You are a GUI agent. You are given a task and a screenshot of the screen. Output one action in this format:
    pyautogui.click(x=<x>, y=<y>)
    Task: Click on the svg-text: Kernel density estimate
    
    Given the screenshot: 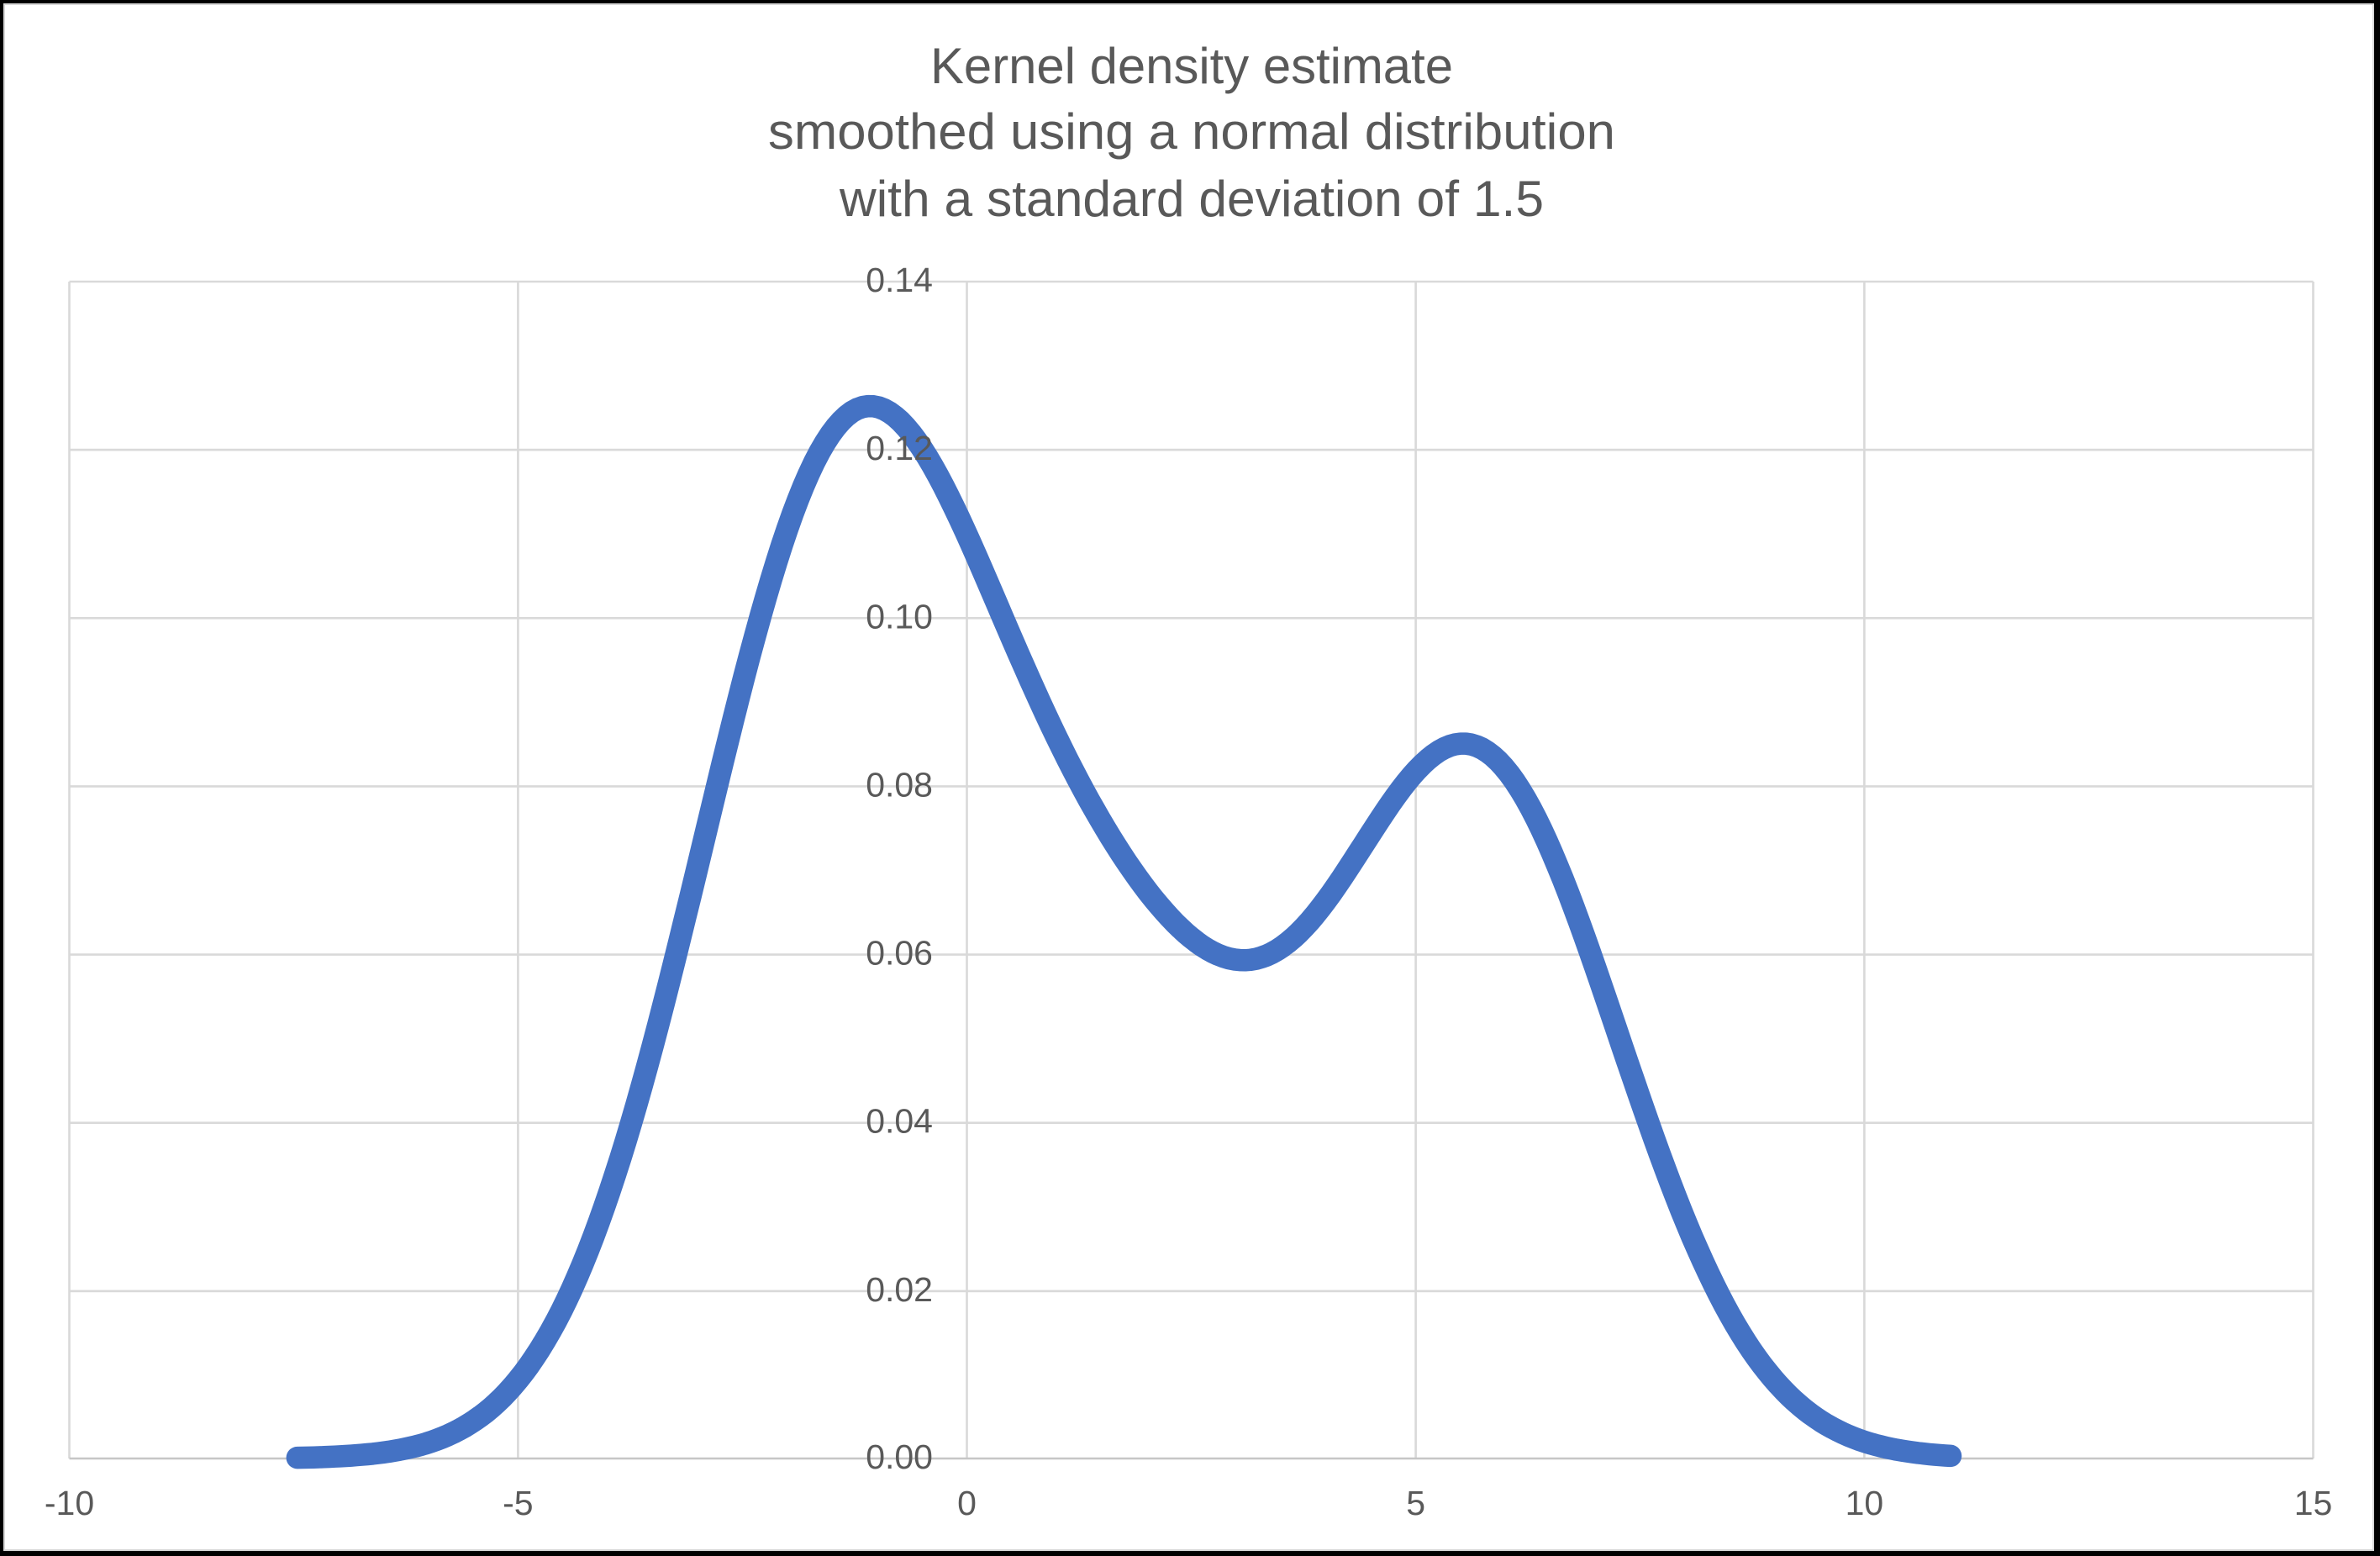 What is the action you would take?
    pyautogui.click(x=1191, y=66)
    